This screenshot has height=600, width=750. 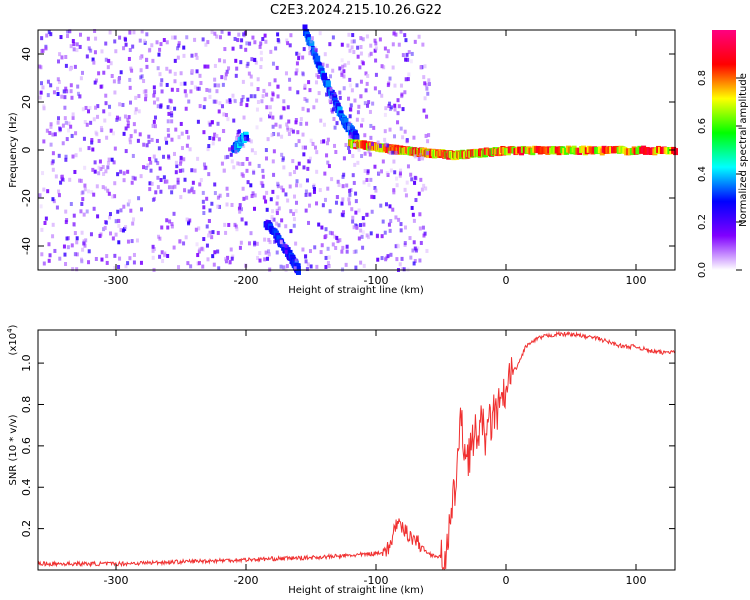 I want to click on colorbar-label: Normalized spectral amplitude, so click(x=743, y=150).